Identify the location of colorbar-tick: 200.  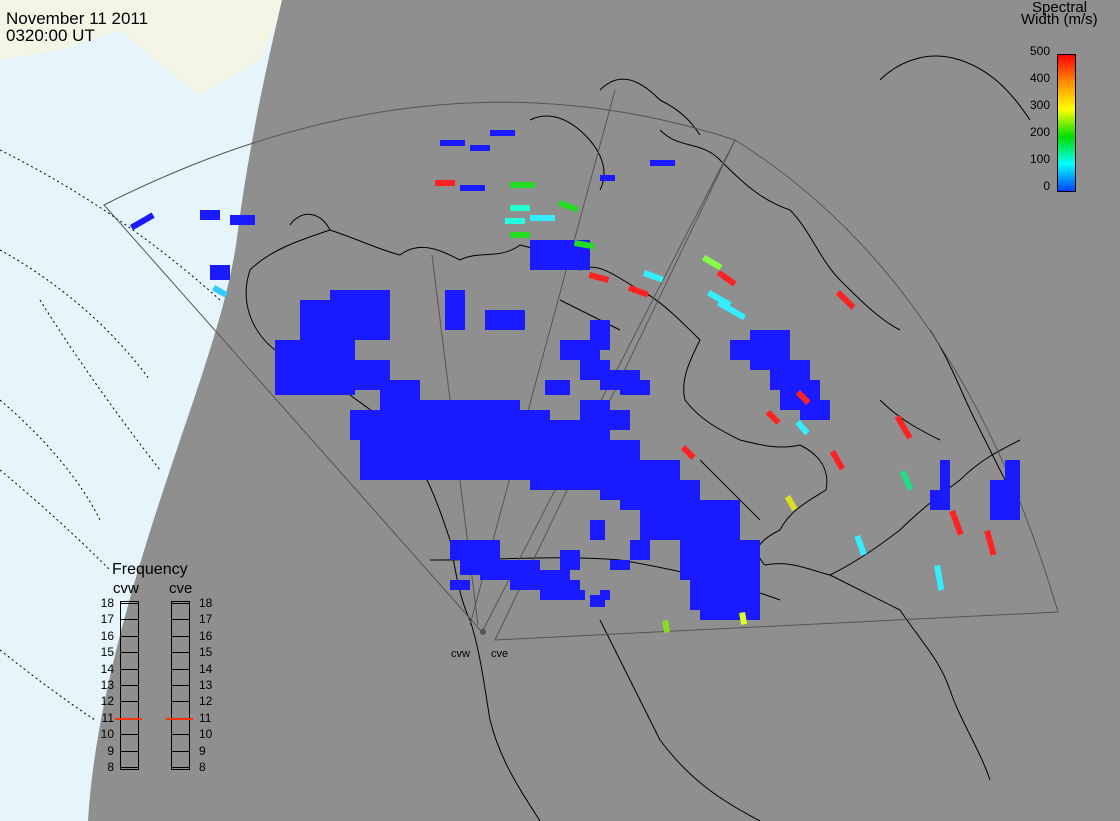
(1039, 132).